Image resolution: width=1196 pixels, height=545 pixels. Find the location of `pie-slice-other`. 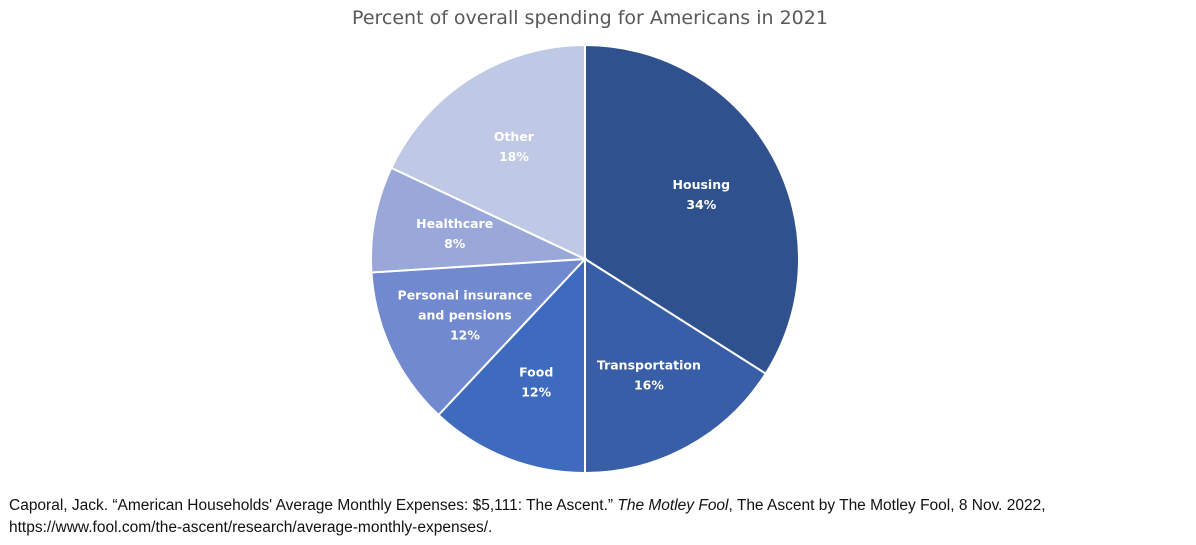

pie-slice-other is located at coordinates (488, 152).